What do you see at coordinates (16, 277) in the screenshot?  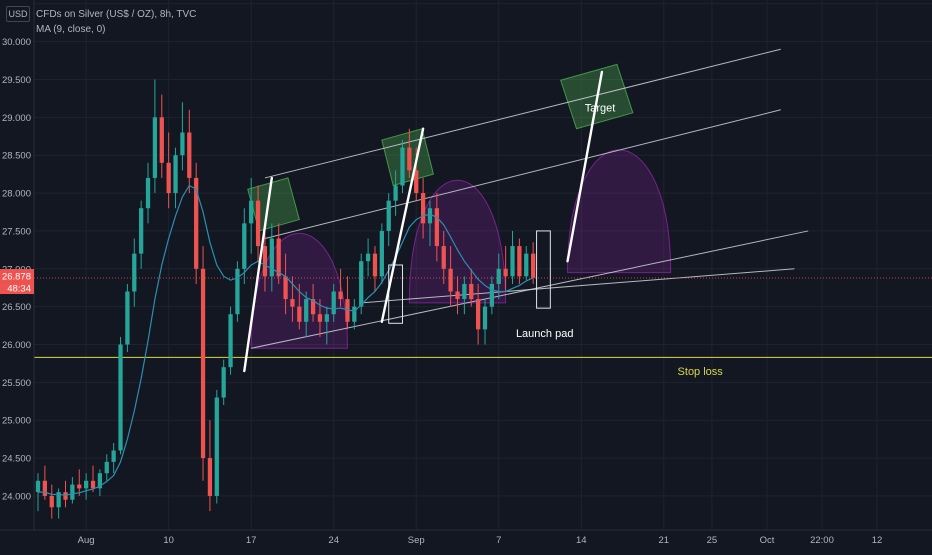 I see `last-price-value: 26.878` at bounding box center [16, 277].